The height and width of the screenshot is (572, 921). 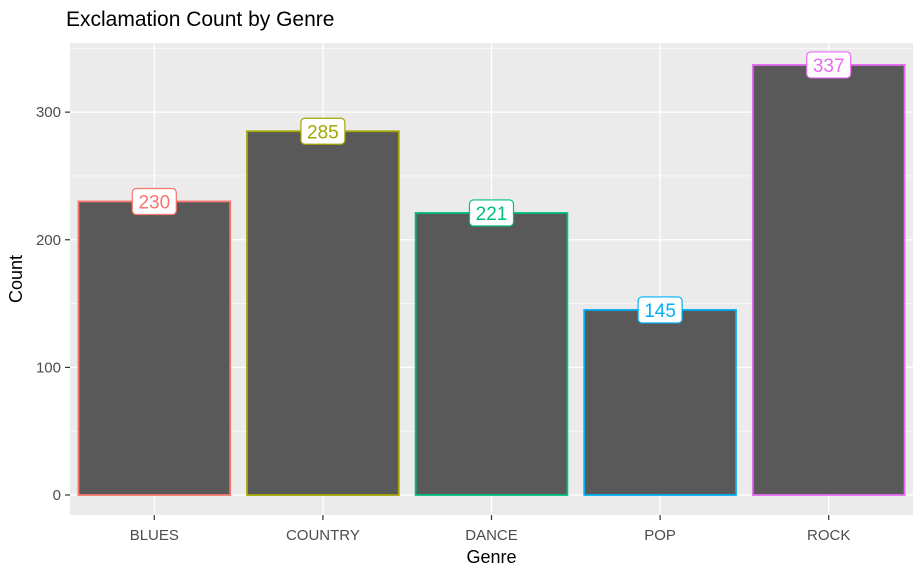 What do you see at coordinates (660, 402) in the screenshot?
I see `bar-pop` at bounding box center [660, 402].